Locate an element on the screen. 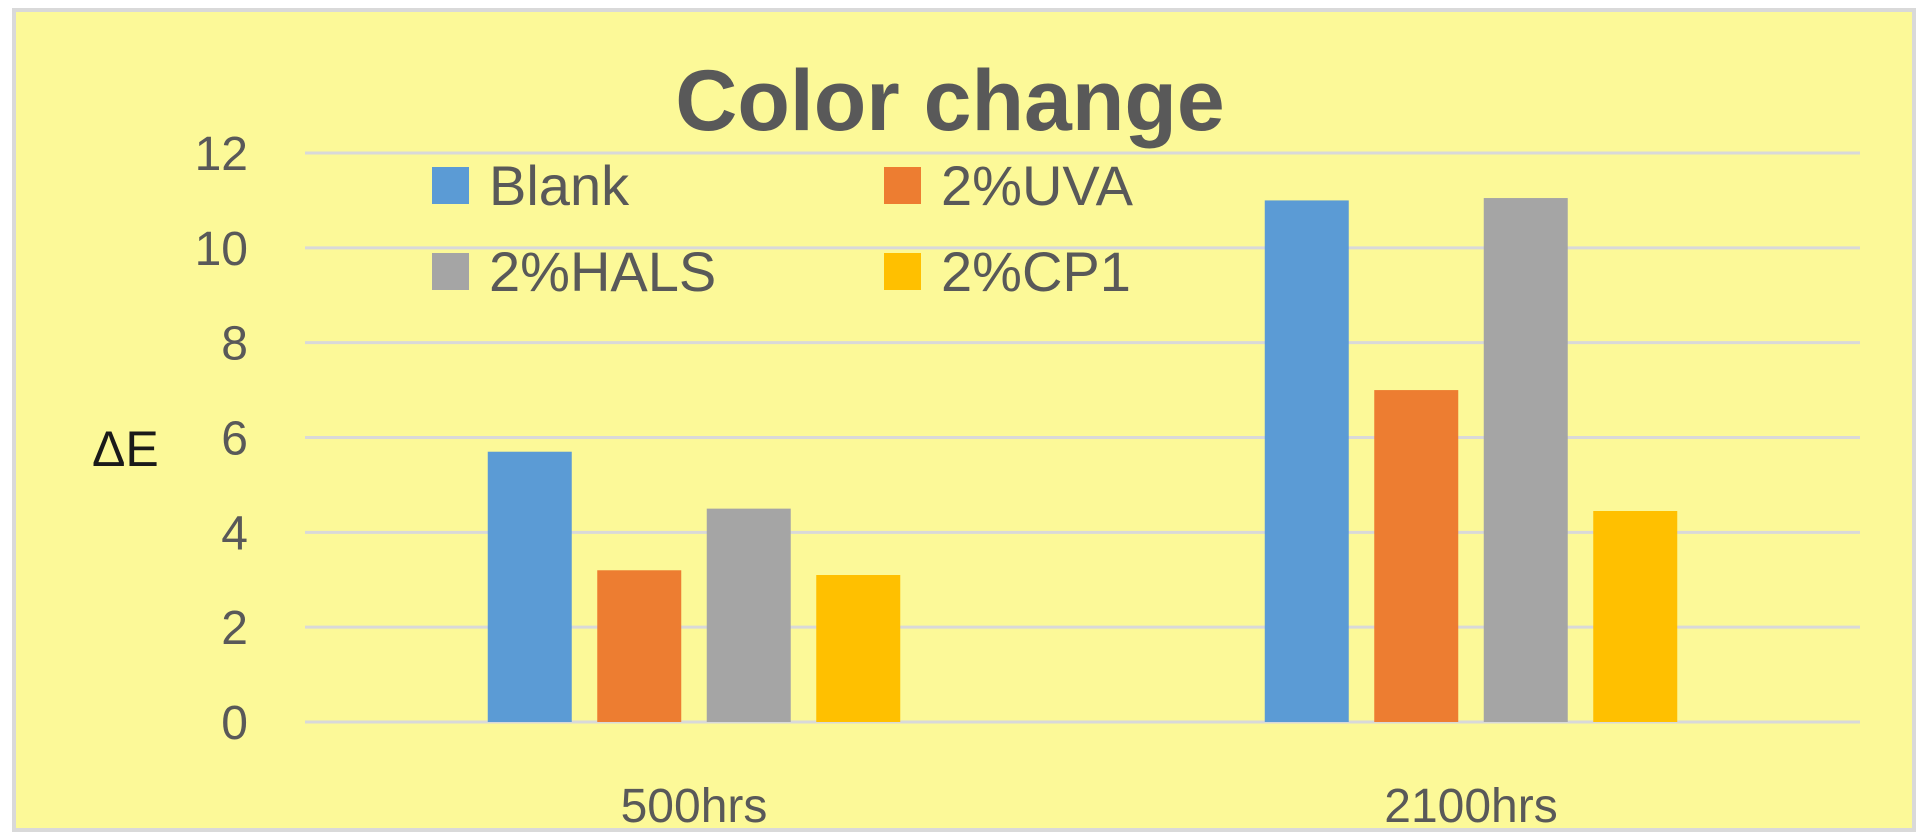  y-tick-labels: 0 2 4 6 8 10 12 is located at coordinates (221, 439).